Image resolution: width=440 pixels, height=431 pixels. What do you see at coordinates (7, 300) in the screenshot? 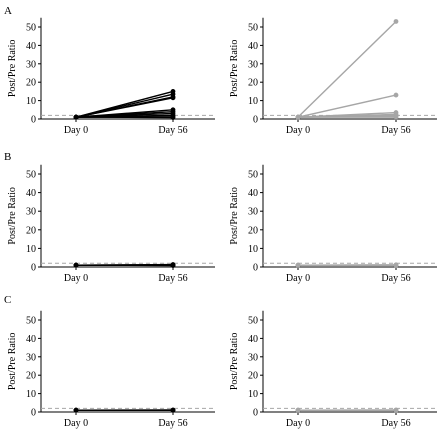
I see `panel-label-c: C` at bounding box center [7, 300].